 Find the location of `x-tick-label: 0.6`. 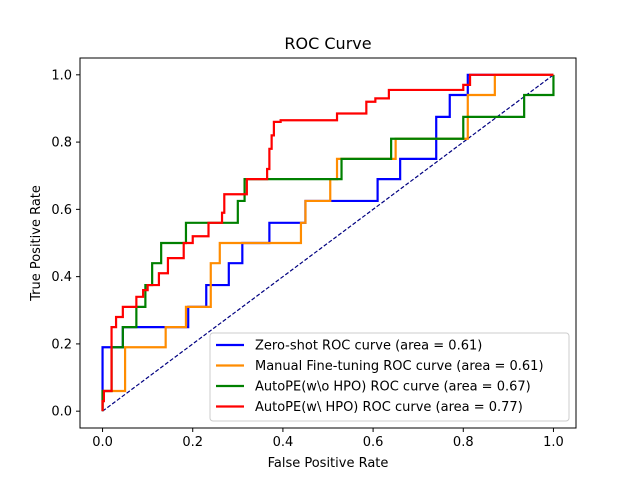

x-tick-label: 0.6 is located at coordinates (373, 442).